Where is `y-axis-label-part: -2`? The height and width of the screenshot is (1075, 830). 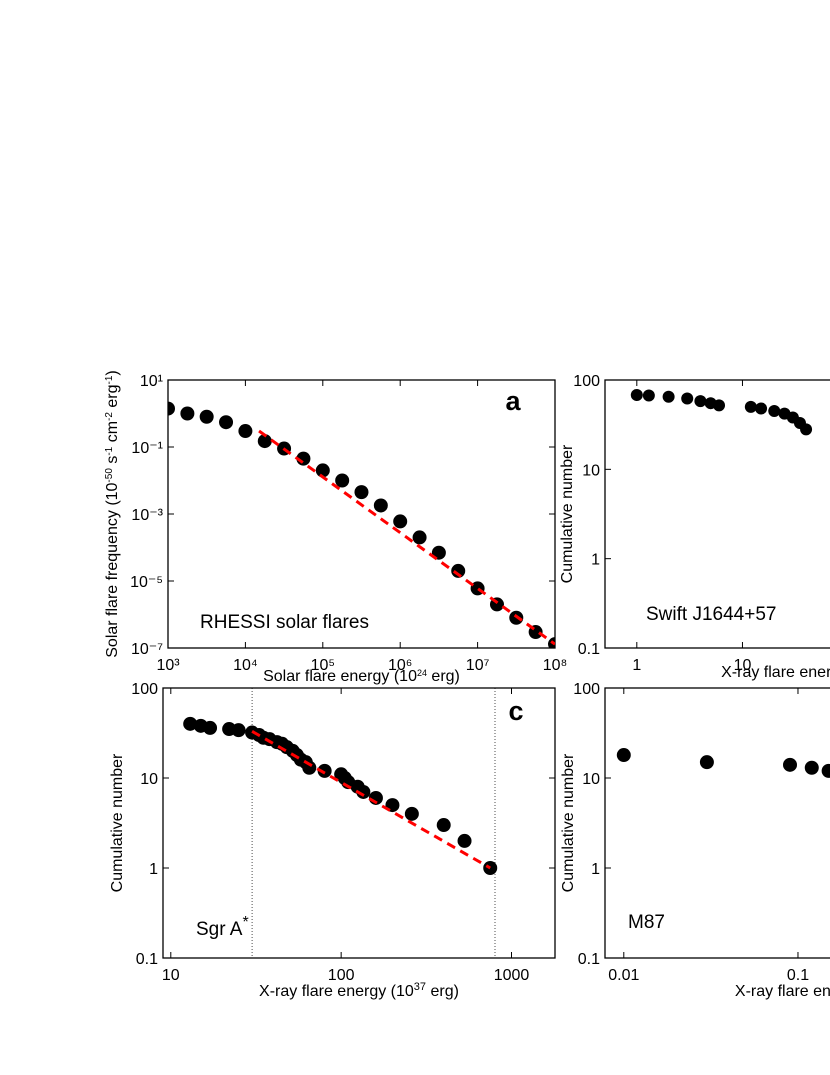 y-axis-label-part: -2 is located at coordinates (109, 416).